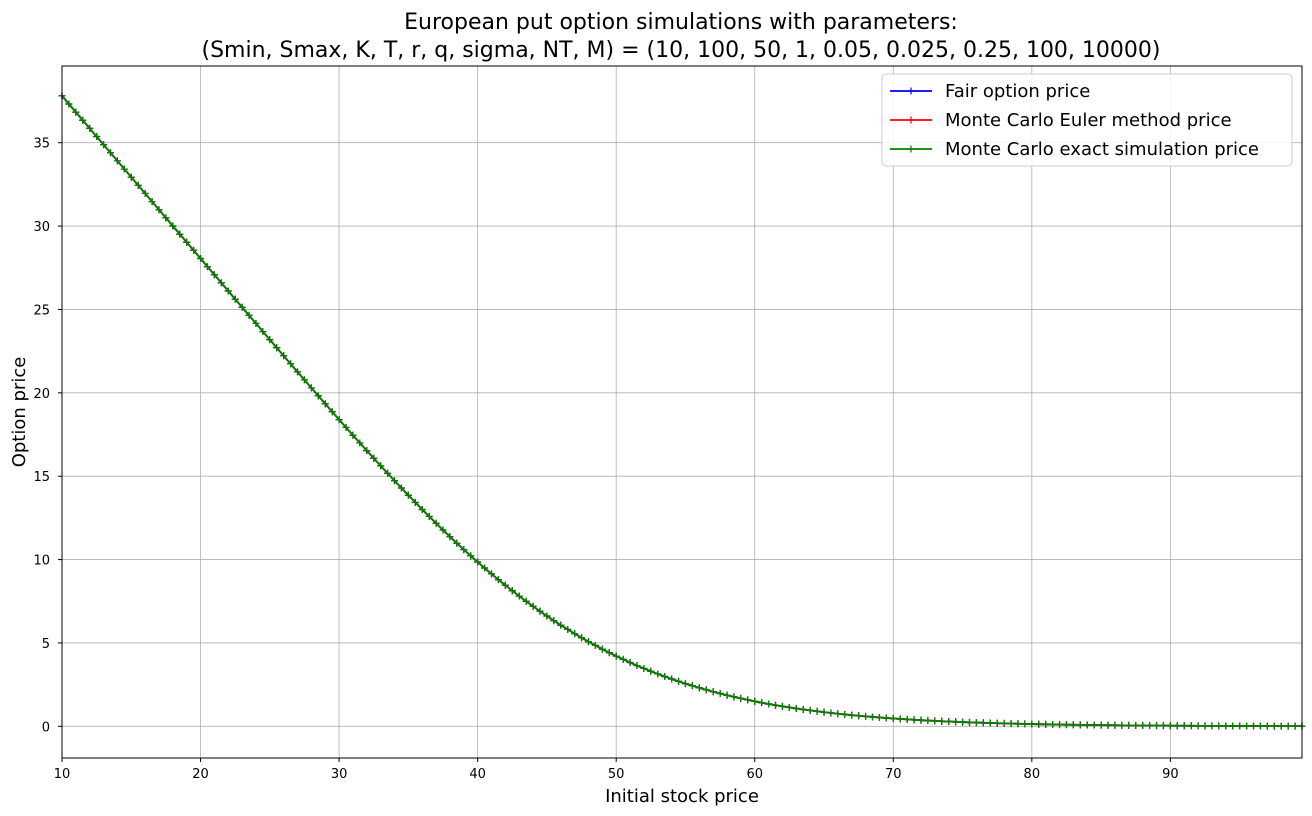 This screenshot has height=816, width=1312. Describe the element at coordinates (19, 412) in the screenshot. I see `y-axis-label: Option price` at that location.